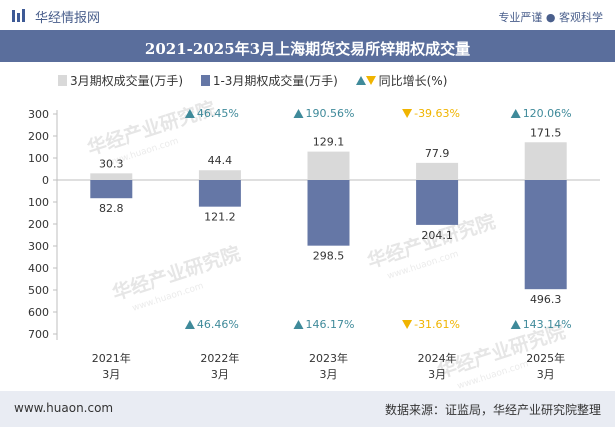 Image resolution: width=615 pixels, height=427 pixels. What do you see at coordinates (38, 312) in the screenshot?
I see `y-tick-label: 600` at bounding box center [38, 312].